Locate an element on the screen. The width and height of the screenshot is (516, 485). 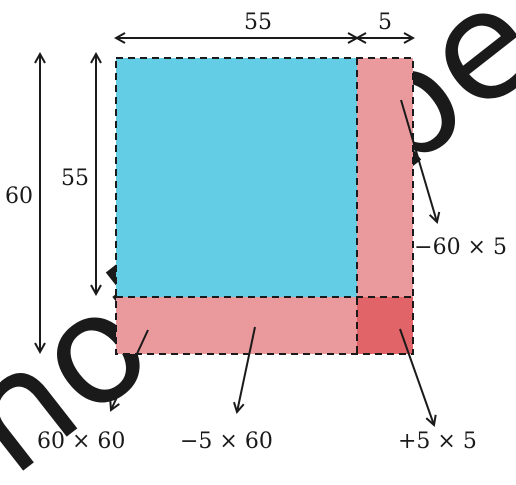
bottom-strip-label: −5 × 60 is located at coordinates (226, 441).